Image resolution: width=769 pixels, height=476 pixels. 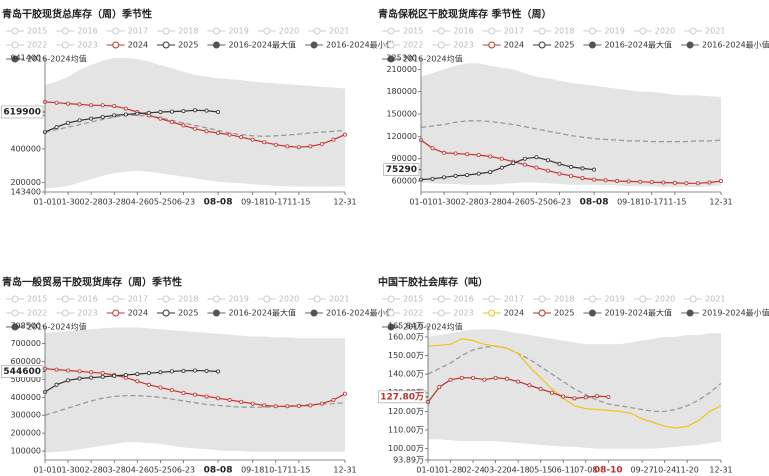 I want to click on x-tick-label: 02-24, so click(x=472, y=470).